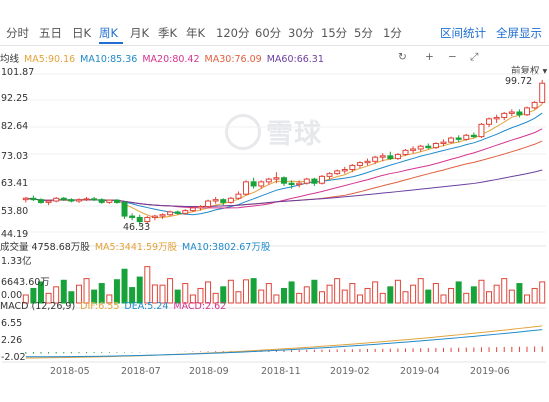 This screenshot has height=402, width=549. I want to click on ma-items-1: MA10:85.36, so click(109, 59).